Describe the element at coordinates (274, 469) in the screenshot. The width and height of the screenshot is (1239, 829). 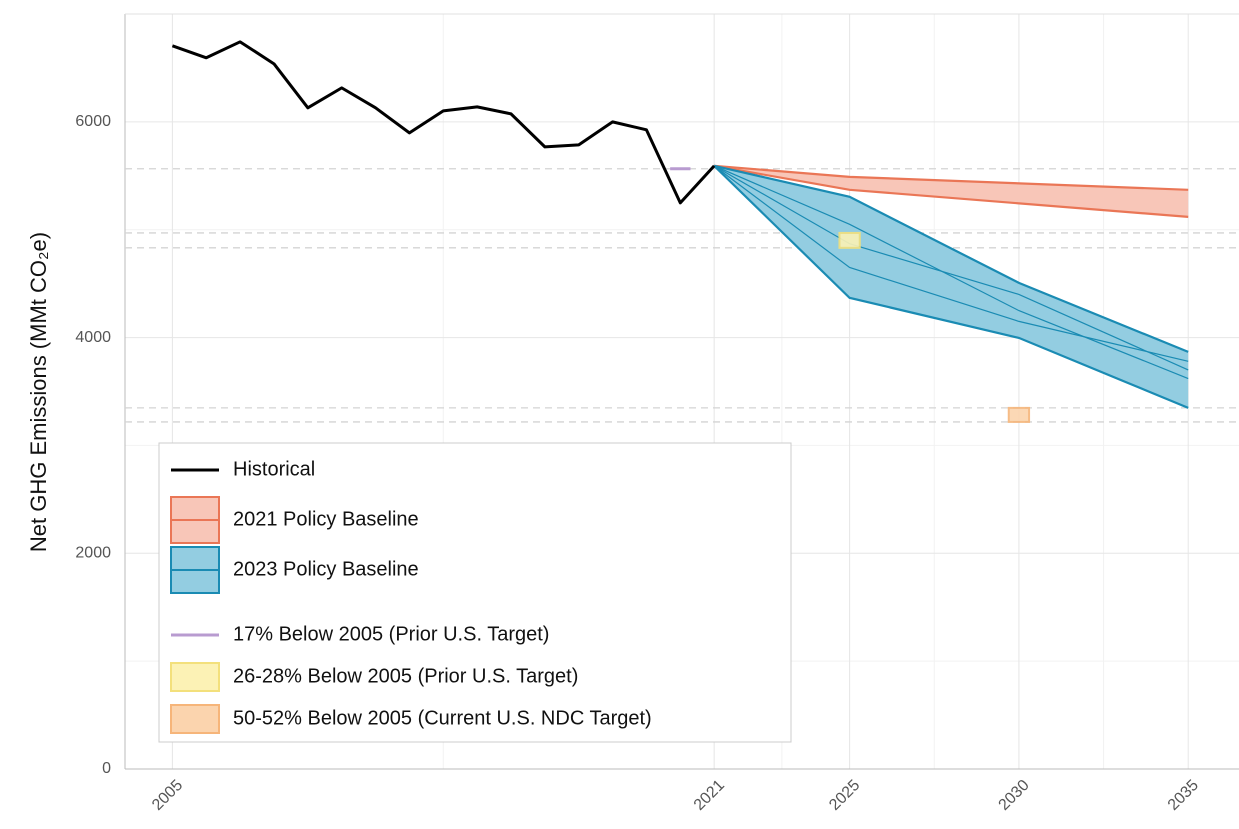
I see `legend-label: Historical` at that location.